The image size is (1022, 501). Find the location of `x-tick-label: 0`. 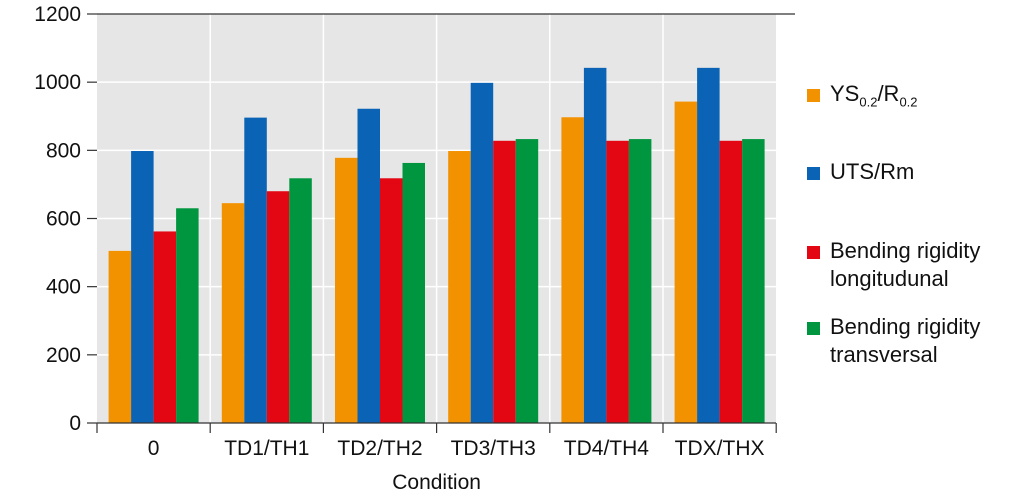

x-tick-label: 0 is located at coordinates (154, 448).